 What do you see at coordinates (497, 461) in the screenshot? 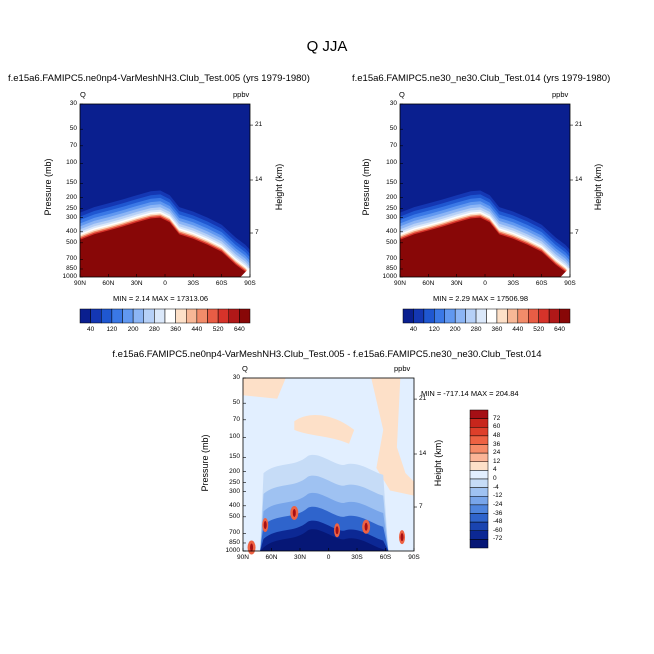
I see `colorbar-label: 12` at bounding box center [497, 461].